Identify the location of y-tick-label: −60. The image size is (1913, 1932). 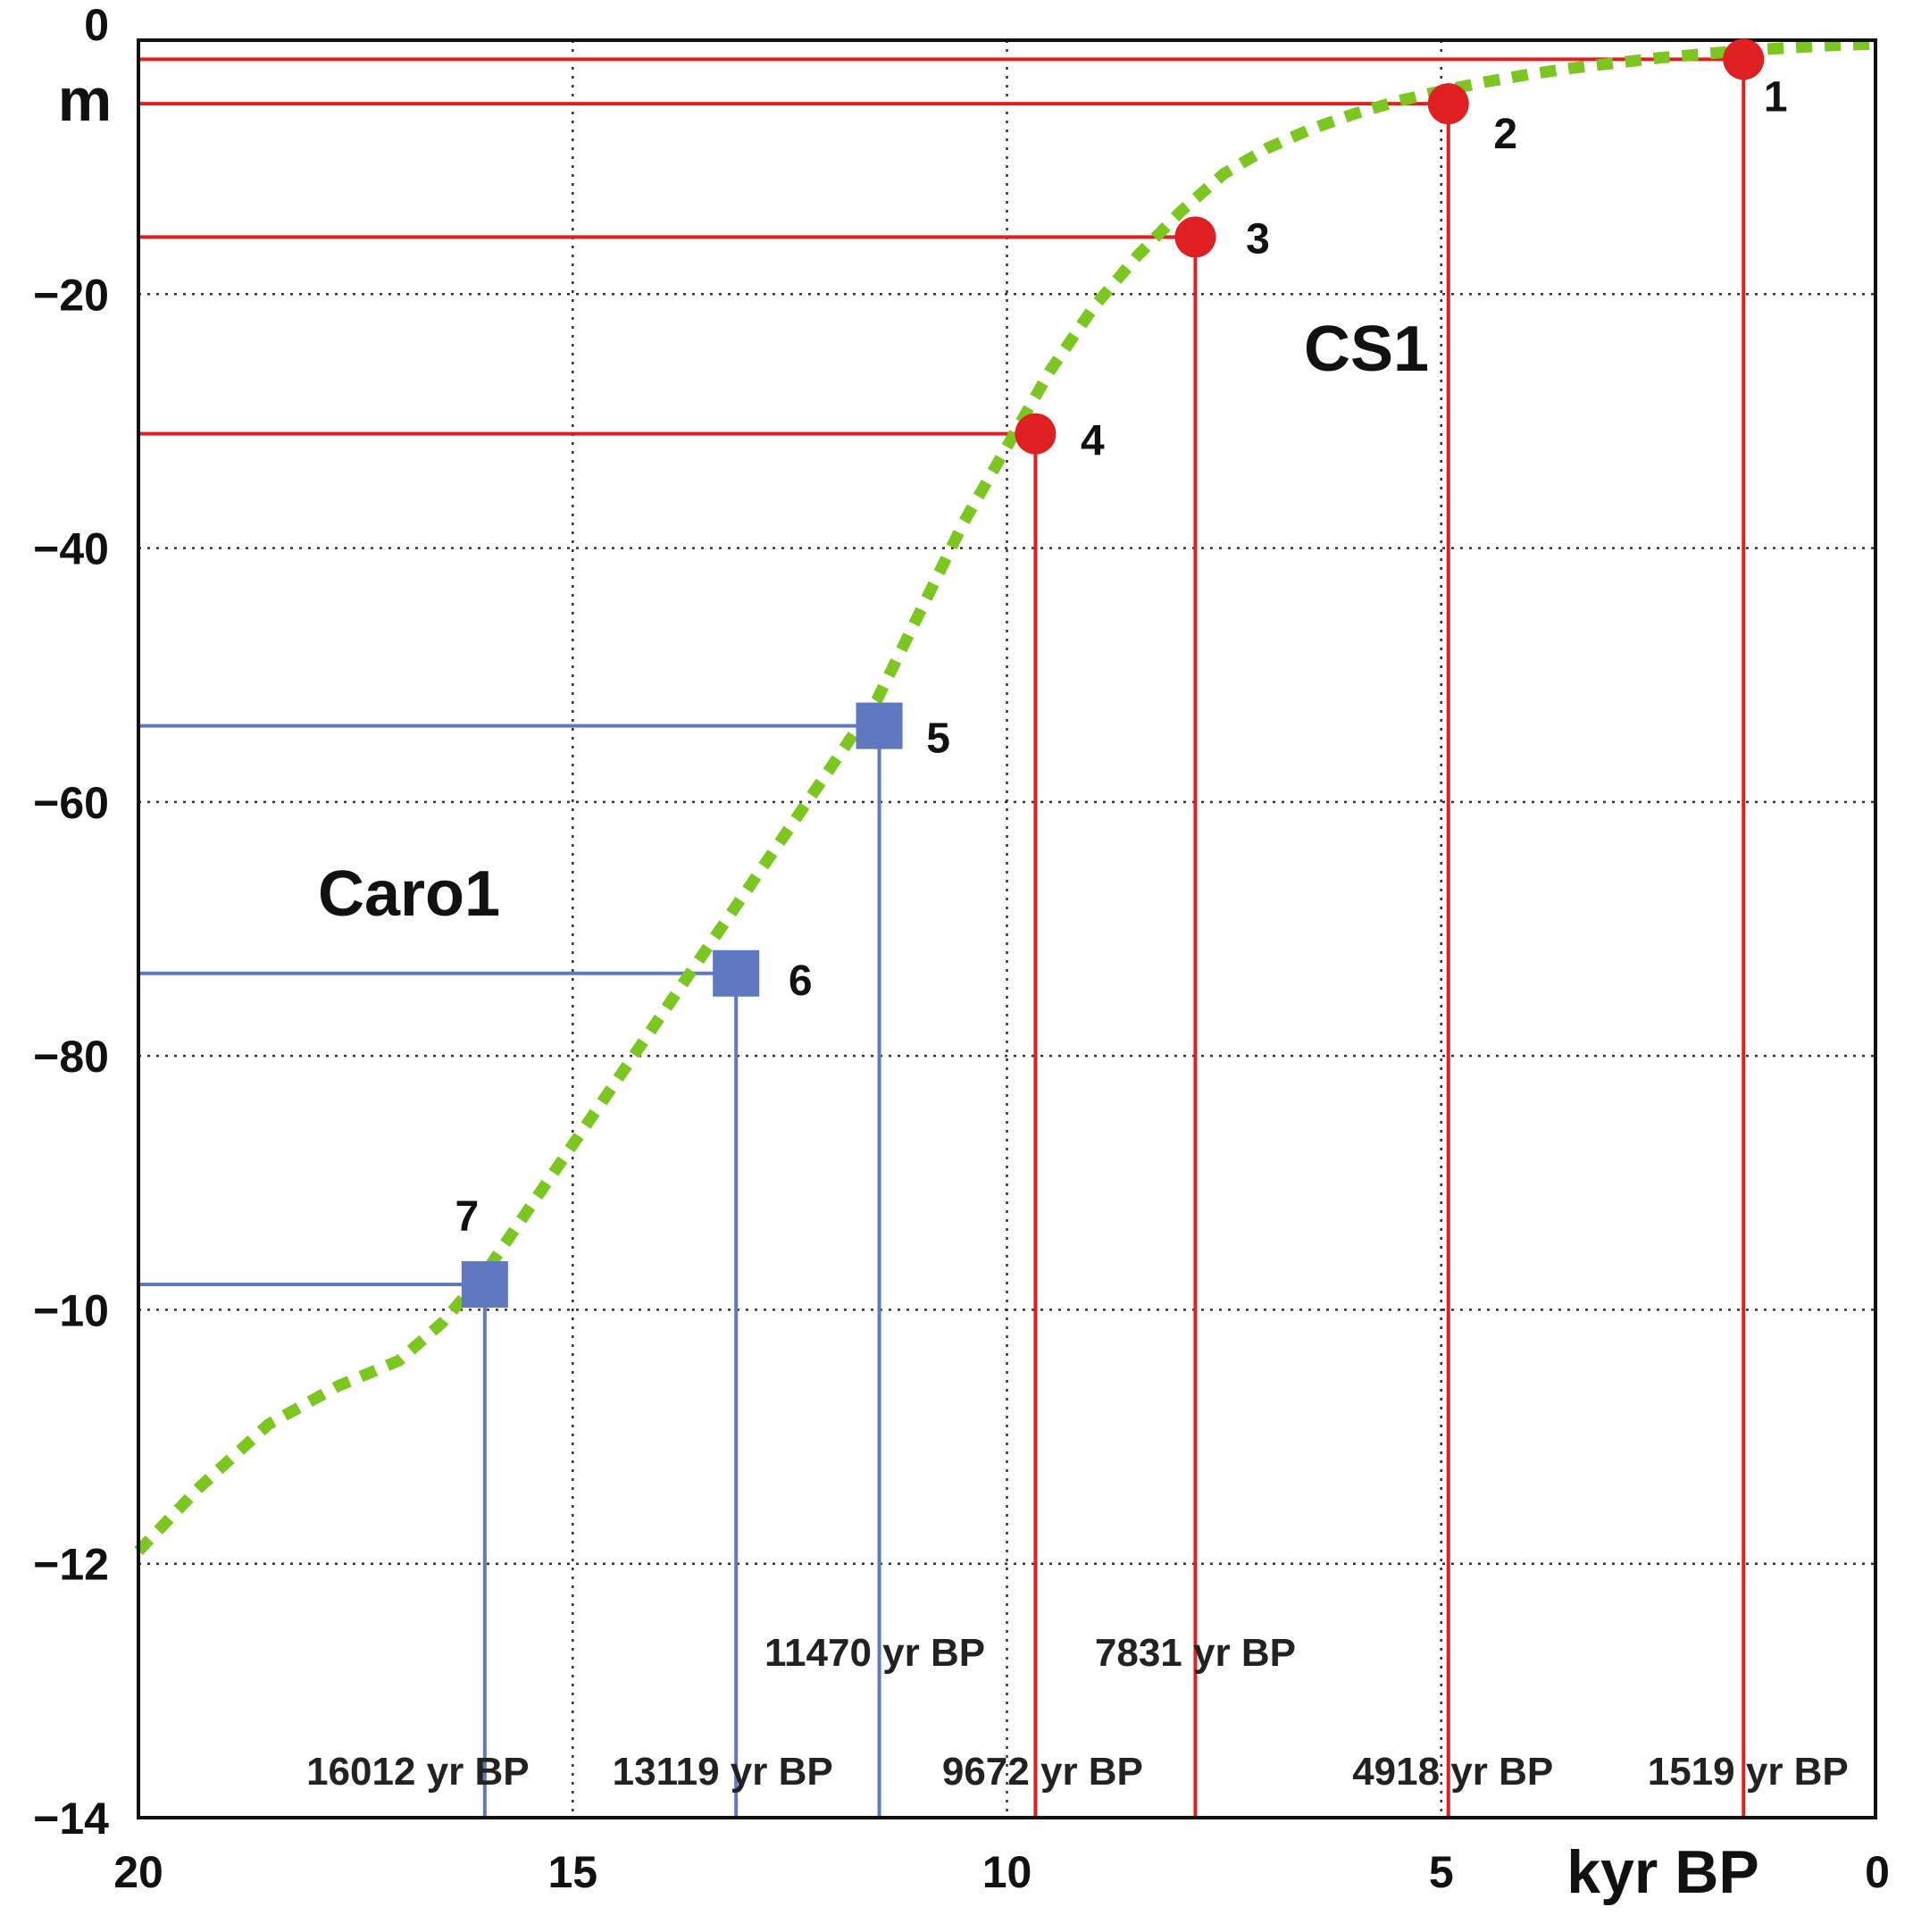
(71, 803).